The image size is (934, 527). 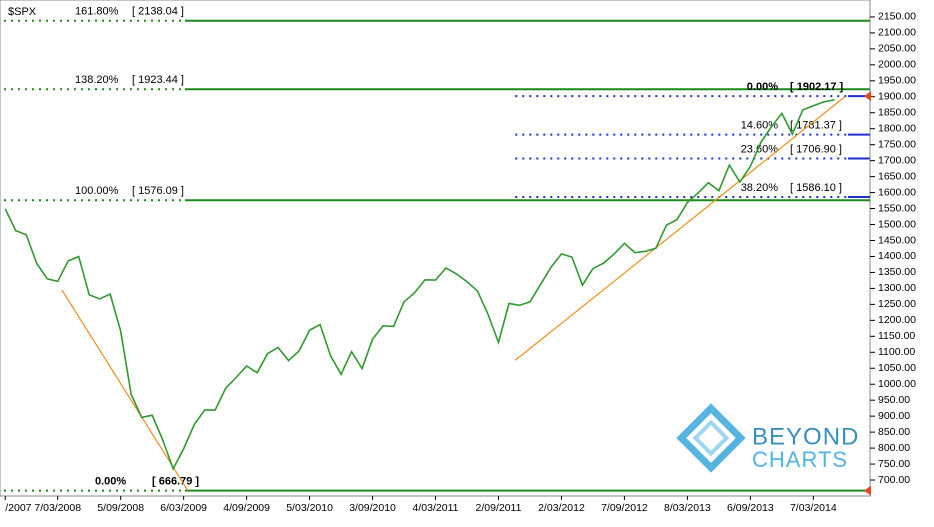 I want to click on fib-value-label: [ 1586.10 ], so click(x=816, y=188).